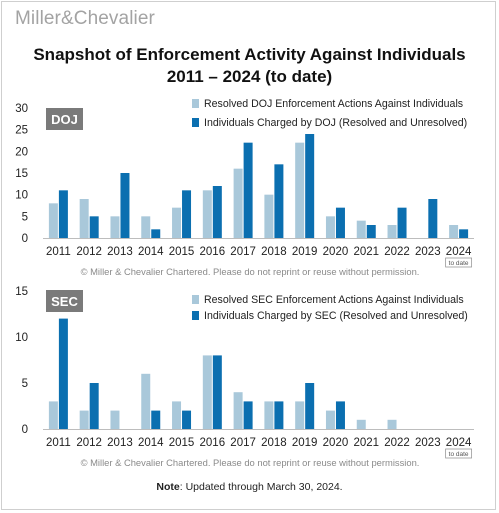  I want to click on bar-sec-resolved-2020, so click(330, 419).